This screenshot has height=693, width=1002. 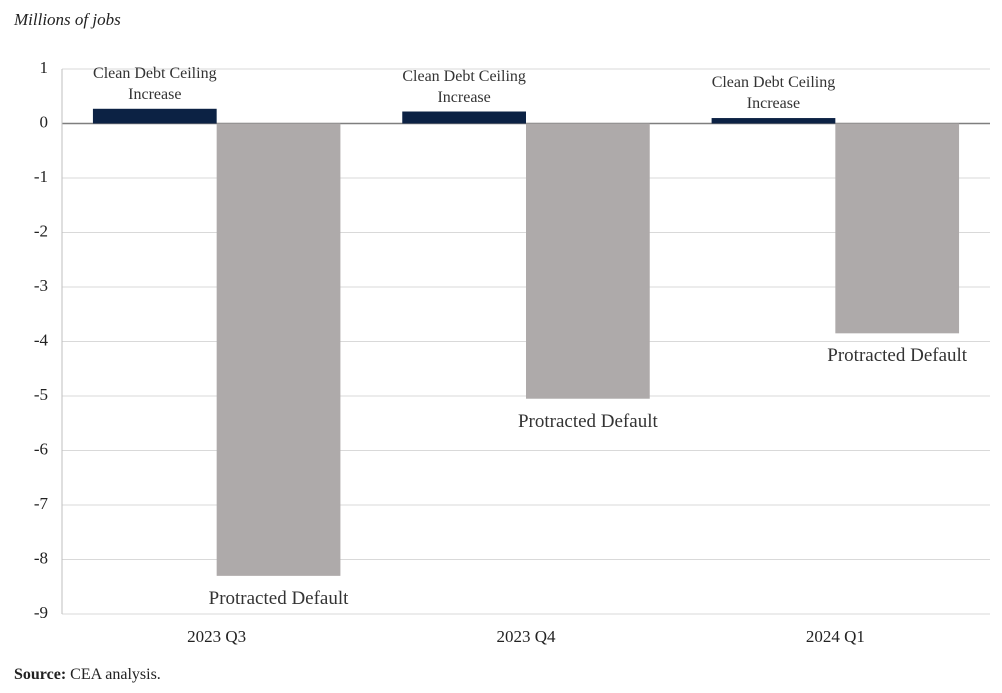 What do you see at coordinates (835, 636) in the screenshot?
I see `x-tick-label: 2024 Q1` at bounding box center [835, 636].